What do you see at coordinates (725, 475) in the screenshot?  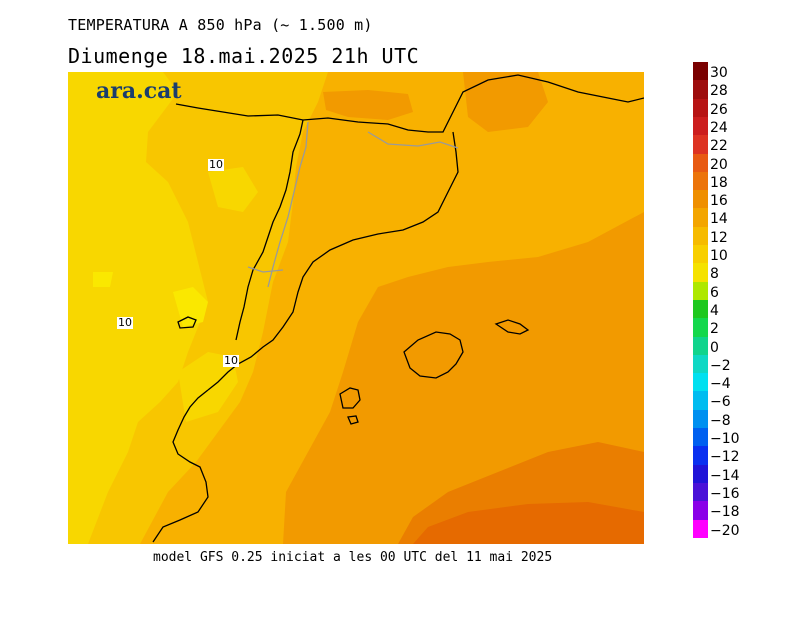 I see `legend-label: −14` at bounding box center [725, 475].